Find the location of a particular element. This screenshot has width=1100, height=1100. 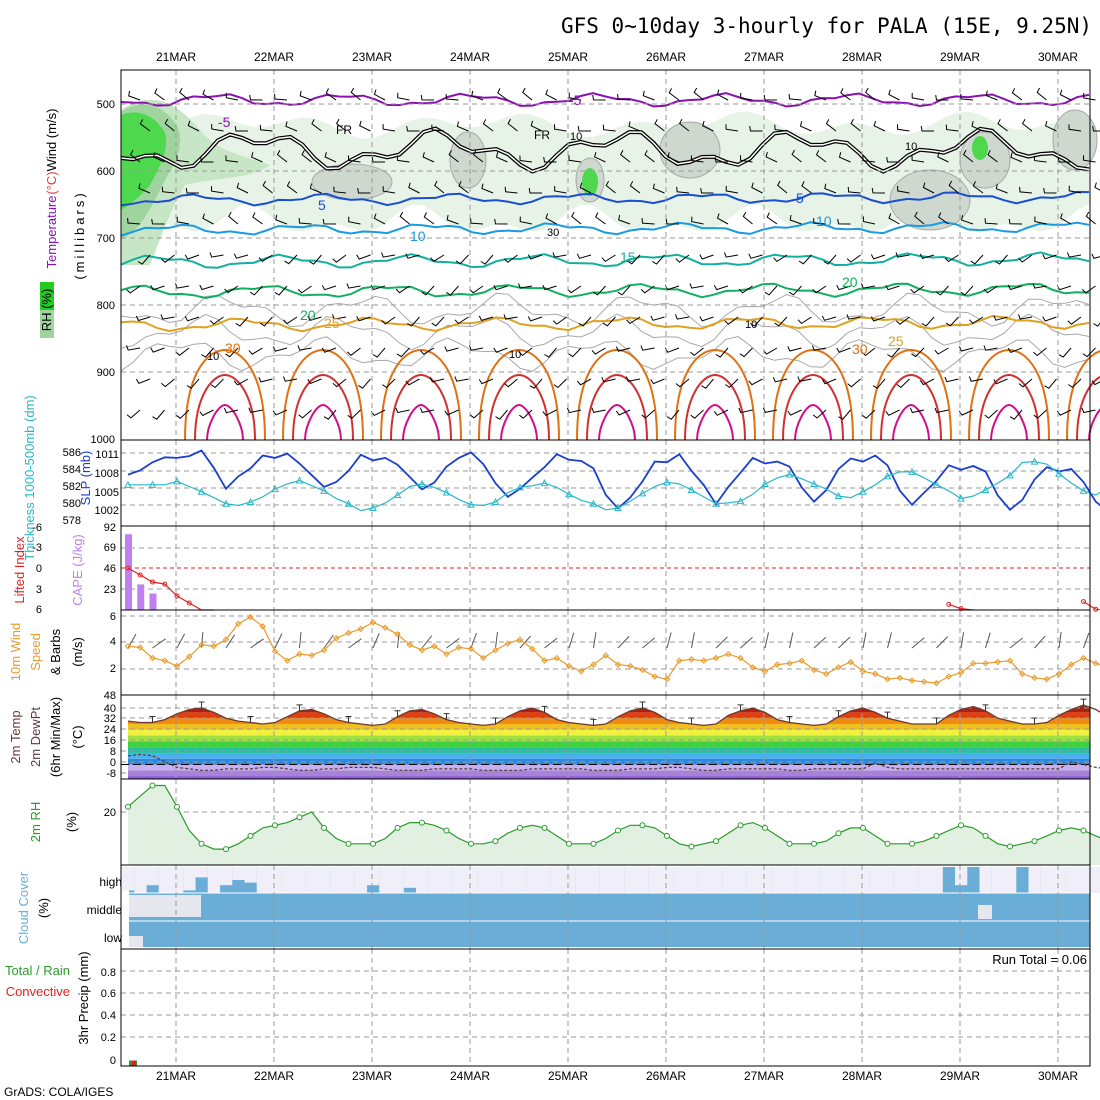

bottom-date-label: 29MAR is located at coordinates (960, 1076).